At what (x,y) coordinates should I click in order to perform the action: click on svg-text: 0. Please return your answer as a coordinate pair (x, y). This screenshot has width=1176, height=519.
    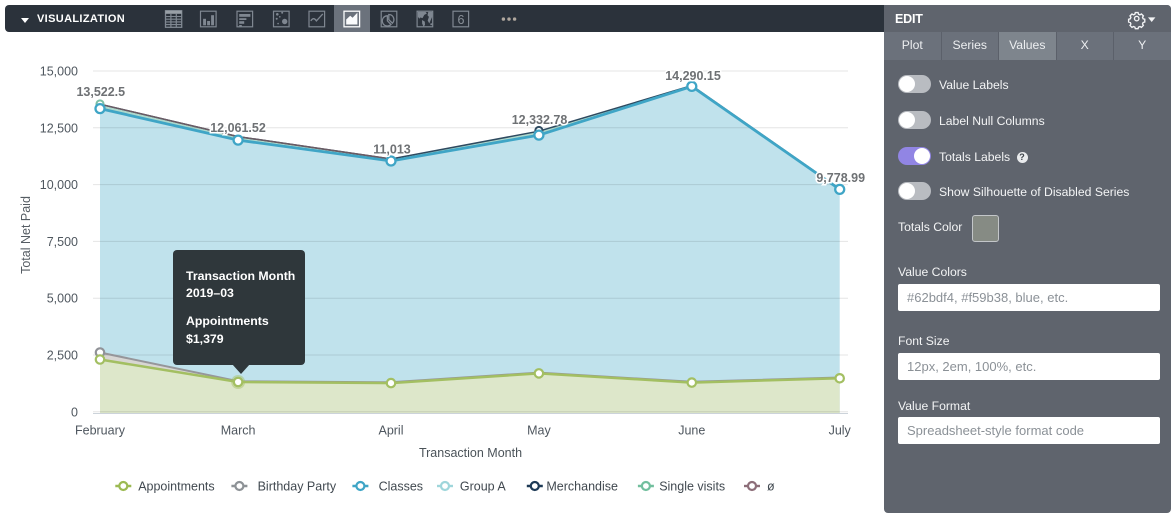
    Looking at the image, I should click on (74, 412).